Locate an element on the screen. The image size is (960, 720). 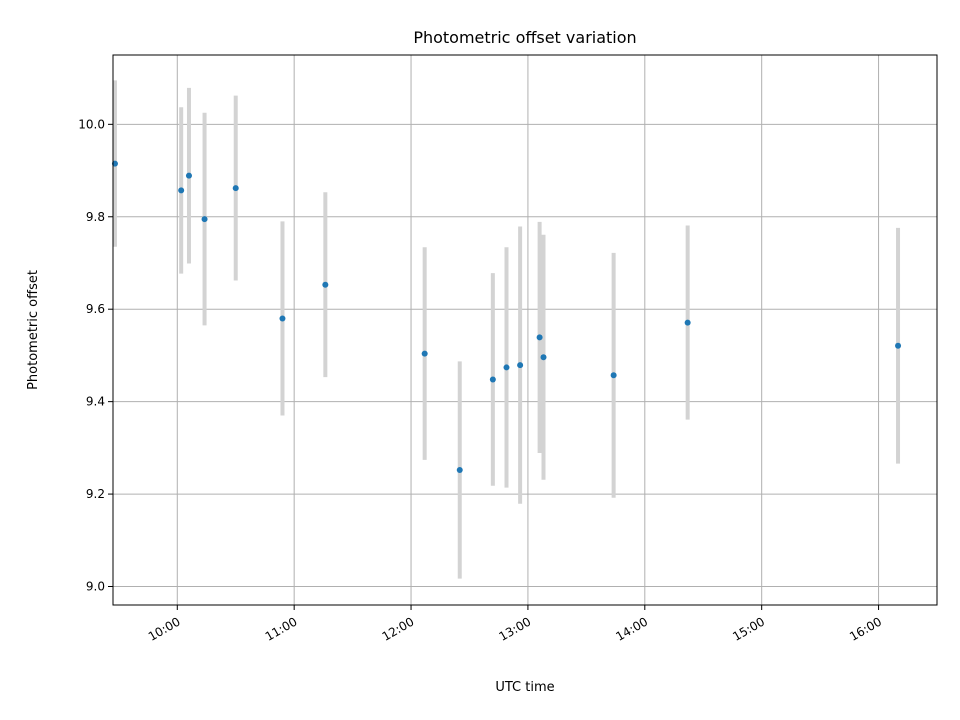
x-tick-label: 15:00 is located at coordinates (748, 628).